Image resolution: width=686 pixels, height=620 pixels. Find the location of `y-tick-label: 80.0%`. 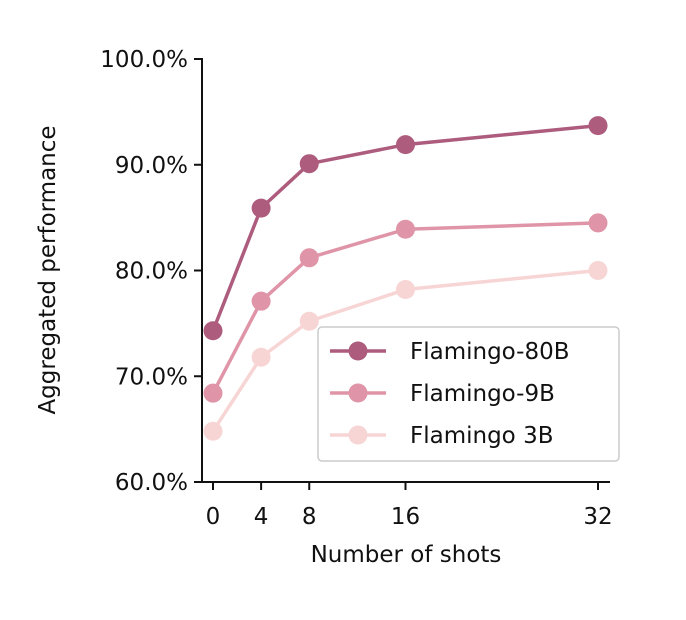

y-tick-label: 80.0% is located at coordinates (151, 272).